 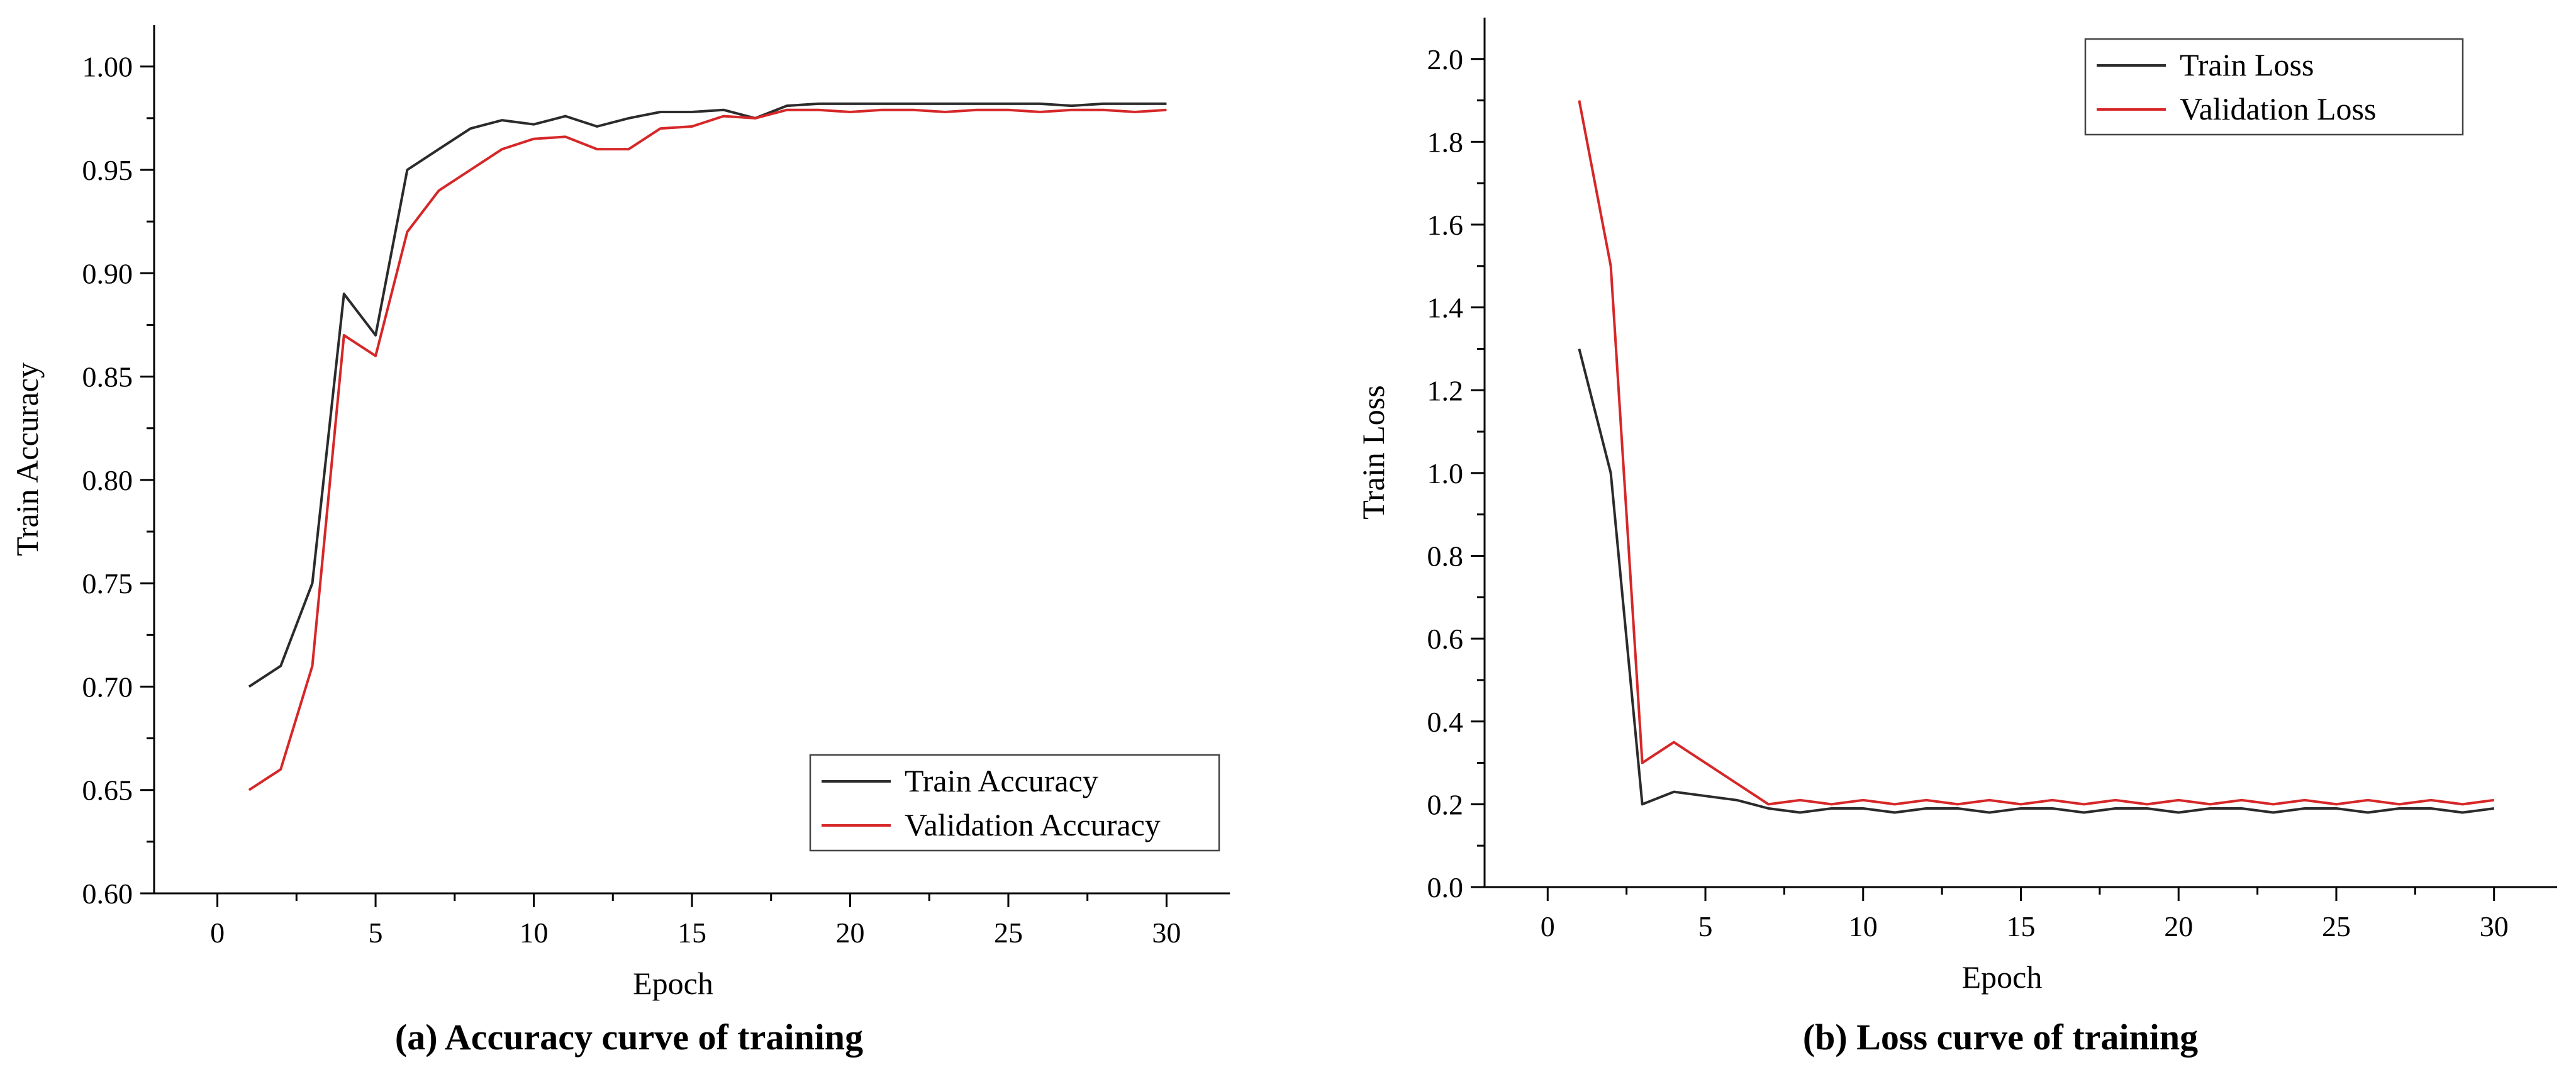 What do you see at coordinates (1001, 780) in the screenshot?
I see `legend-label: Train Accuracy` at bounding box center [1001, 780].